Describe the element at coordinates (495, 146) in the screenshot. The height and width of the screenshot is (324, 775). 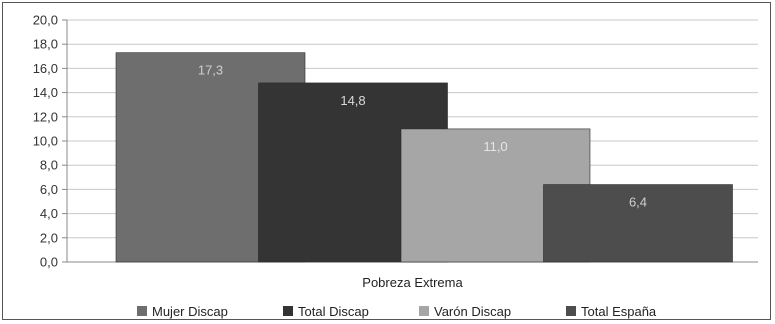
I see `data-label: 11,0` at that location.